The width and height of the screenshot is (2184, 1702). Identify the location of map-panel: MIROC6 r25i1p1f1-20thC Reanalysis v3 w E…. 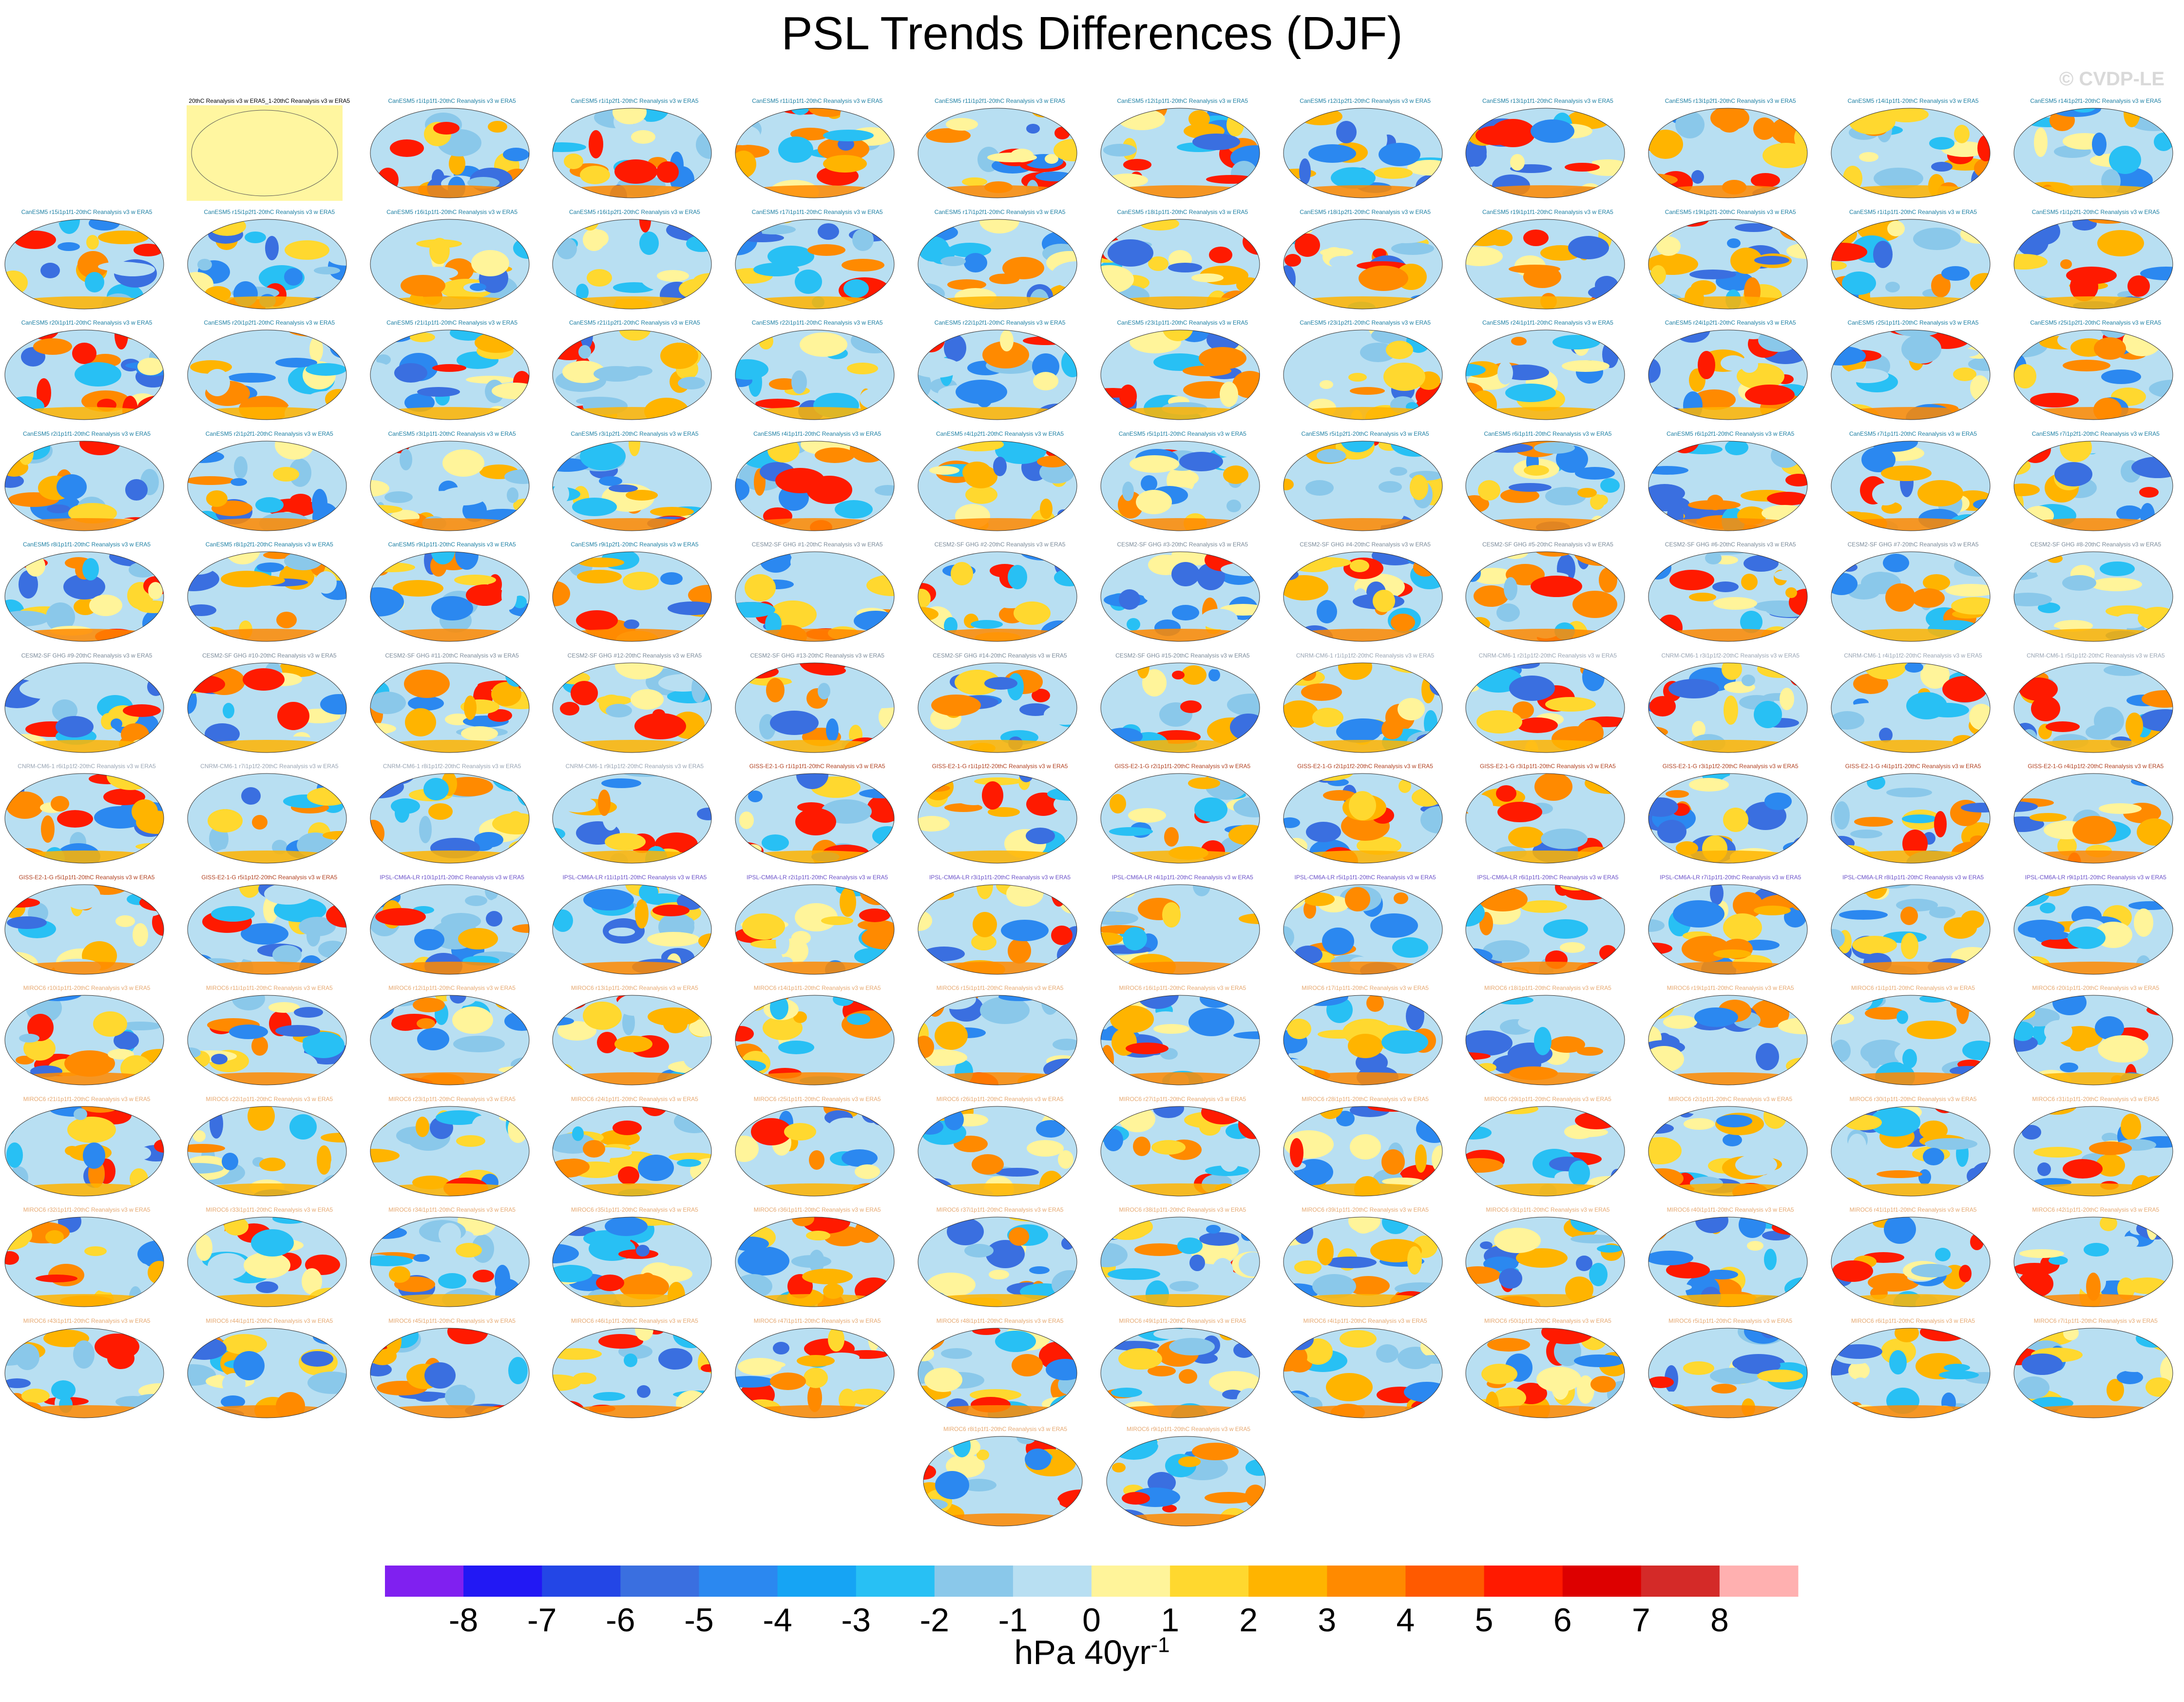
(817, 1152).